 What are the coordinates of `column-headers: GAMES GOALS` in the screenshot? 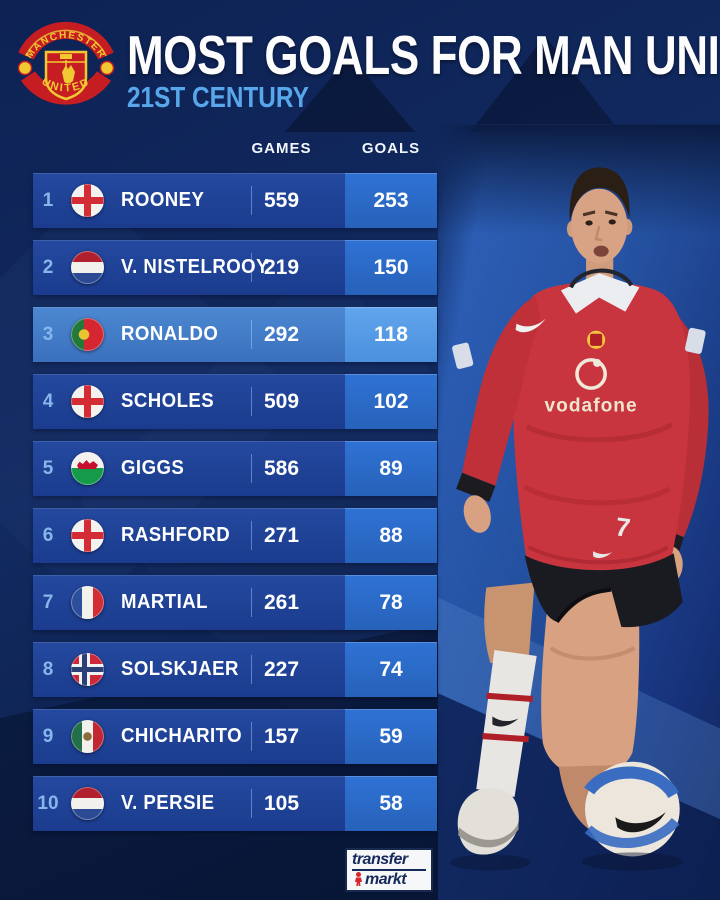 It's located at (235, 150).